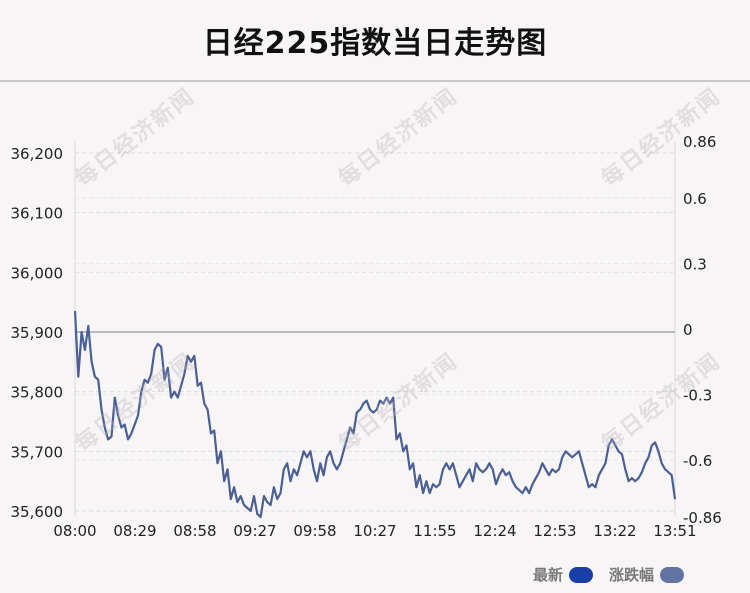 The height and width of the screenshot is (593, 750). I want to click on x-tick-label: 11:55, so click(434, 531).